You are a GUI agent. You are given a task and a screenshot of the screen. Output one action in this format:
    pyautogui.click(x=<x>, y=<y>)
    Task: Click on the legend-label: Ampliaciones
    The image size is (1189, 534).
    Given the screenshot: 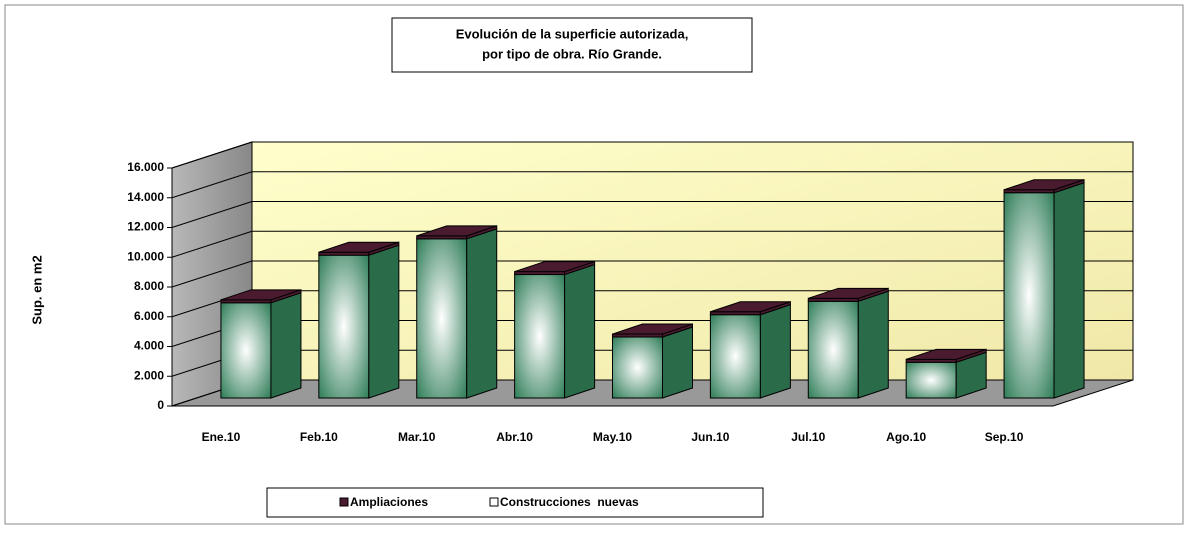 What is the action you would take?
    pyautogui.click(x=389, y=502)
    